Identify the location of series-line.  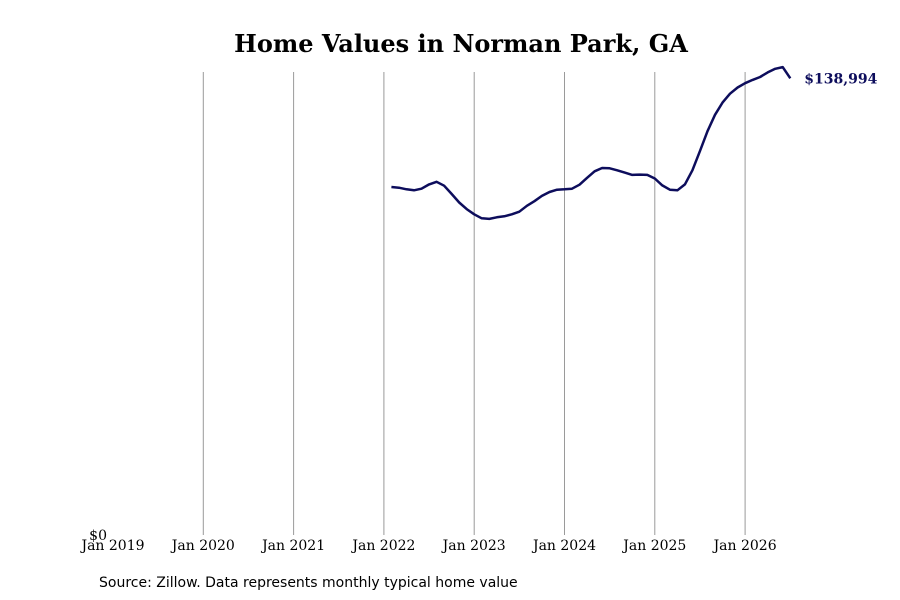
(591, 143).